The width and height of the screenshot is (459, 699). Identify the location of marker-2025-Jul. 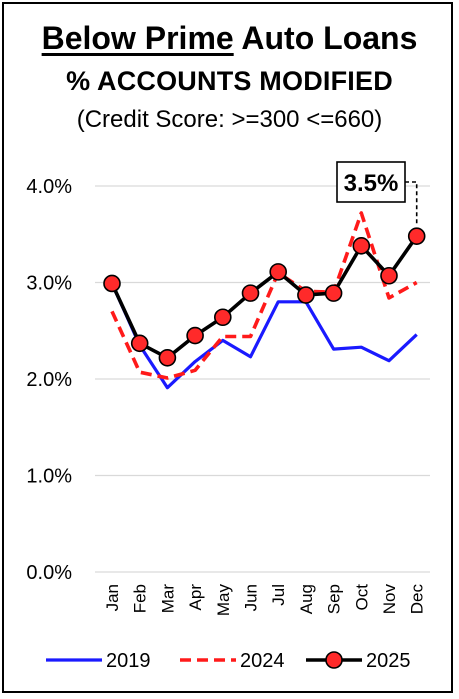
(278, 272).